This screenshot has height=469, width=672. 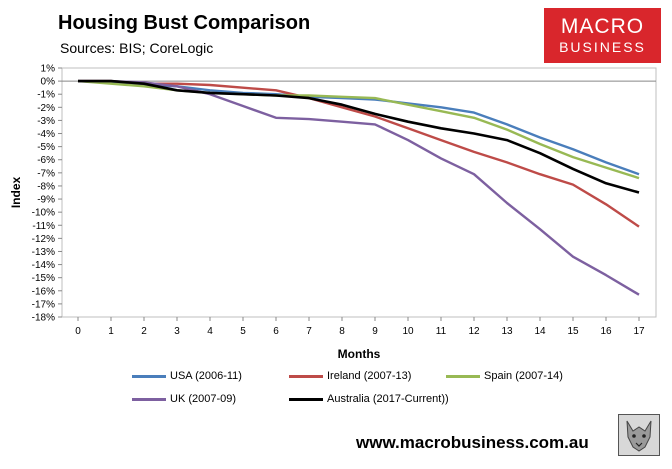 I want to click on legend-item: USA (2006-11), so click(x=187, y=376).